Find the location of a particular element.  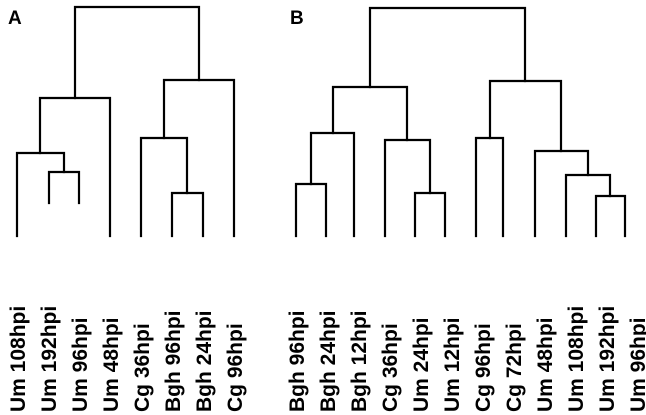

leaf-label: Bgh 12hpi is located at coordinates (359, 361).